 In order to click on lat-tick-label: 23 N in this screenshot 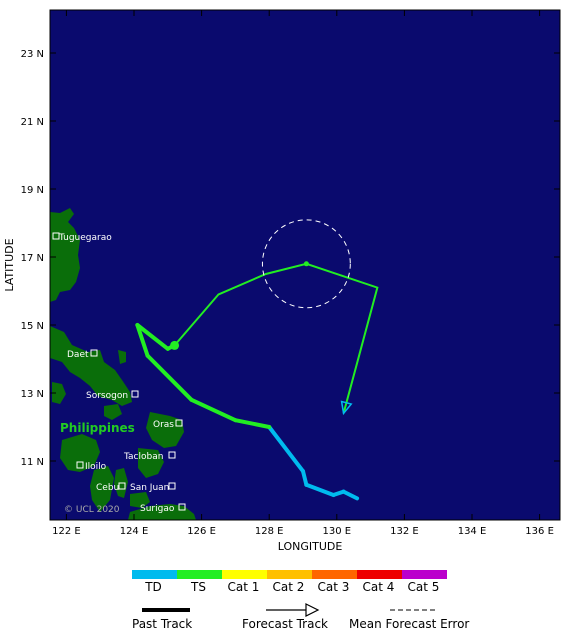, I will do `click(32, 54)`.